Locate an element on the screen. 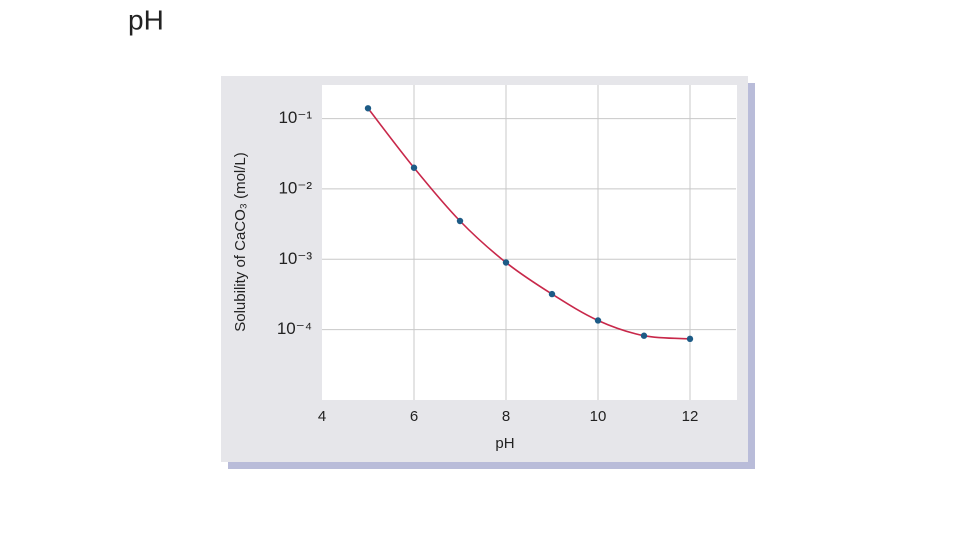 The width and height of the screenshot is (960, 540). y-axis-label: Solubility of CaCO₃ (mol/L) is located at coordinates (240, 242).